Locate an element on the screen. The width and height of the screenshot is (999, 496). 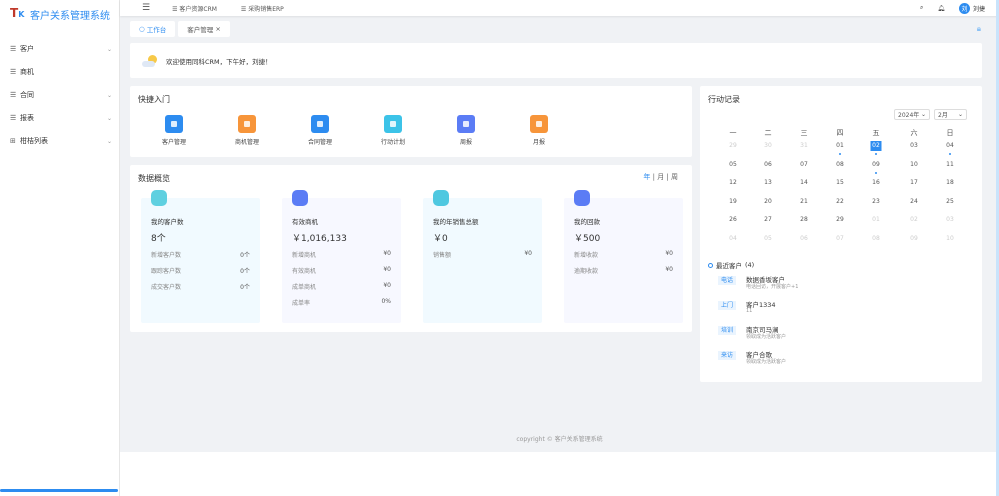
sidebar: TK 客户关系管理系统 ☰ 客户 ⌄ ☰ 商机 ☰ 合同 ⌄ ☰ 报表 ⌄ ⊞ 柑桔列表 ⌄ is located at coordinates (60, 248).